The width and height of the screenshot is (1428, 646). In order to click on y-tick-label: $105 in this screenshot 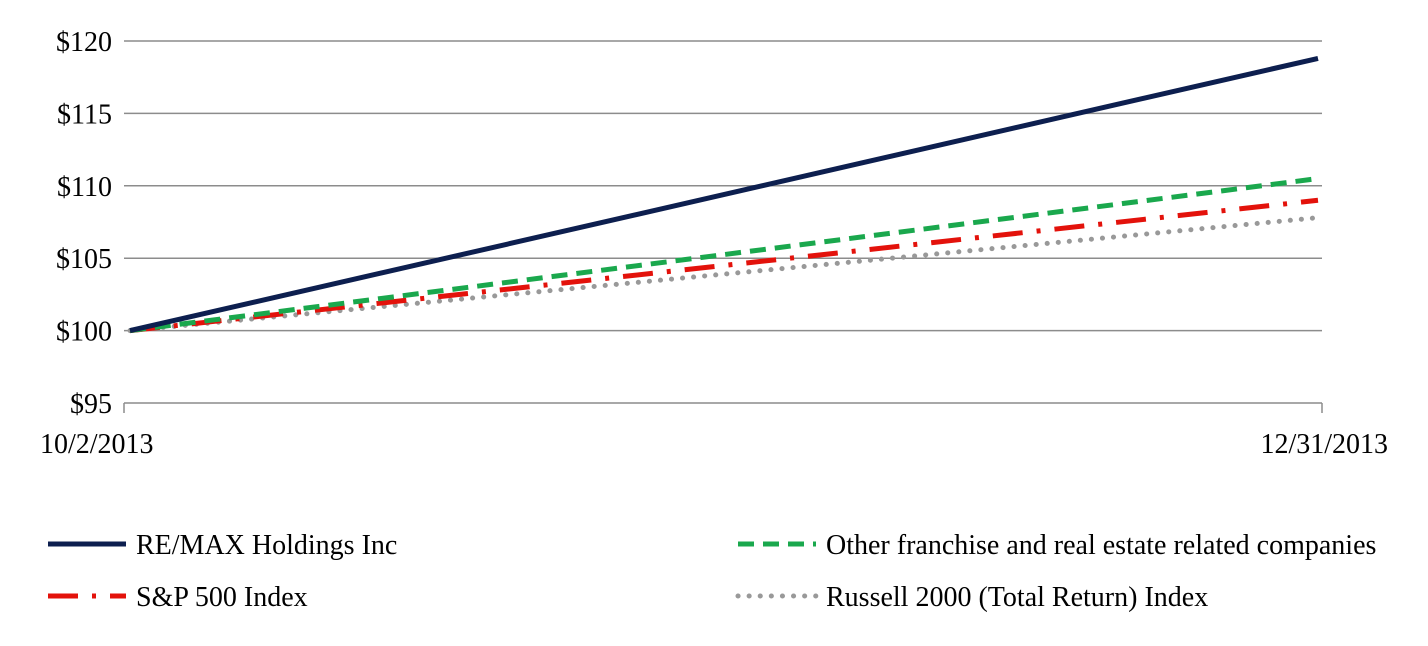, I will do `click(84, 259)`.